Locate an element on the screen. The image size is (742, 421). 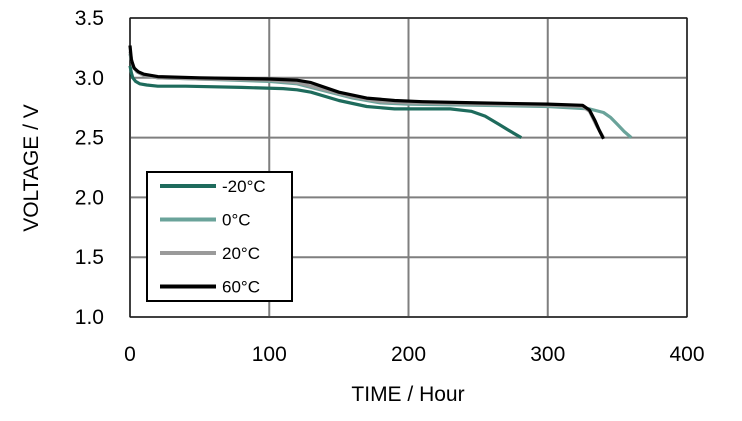
y-axis-label: VOLTAGE / V is located at coordinates (31, 168).